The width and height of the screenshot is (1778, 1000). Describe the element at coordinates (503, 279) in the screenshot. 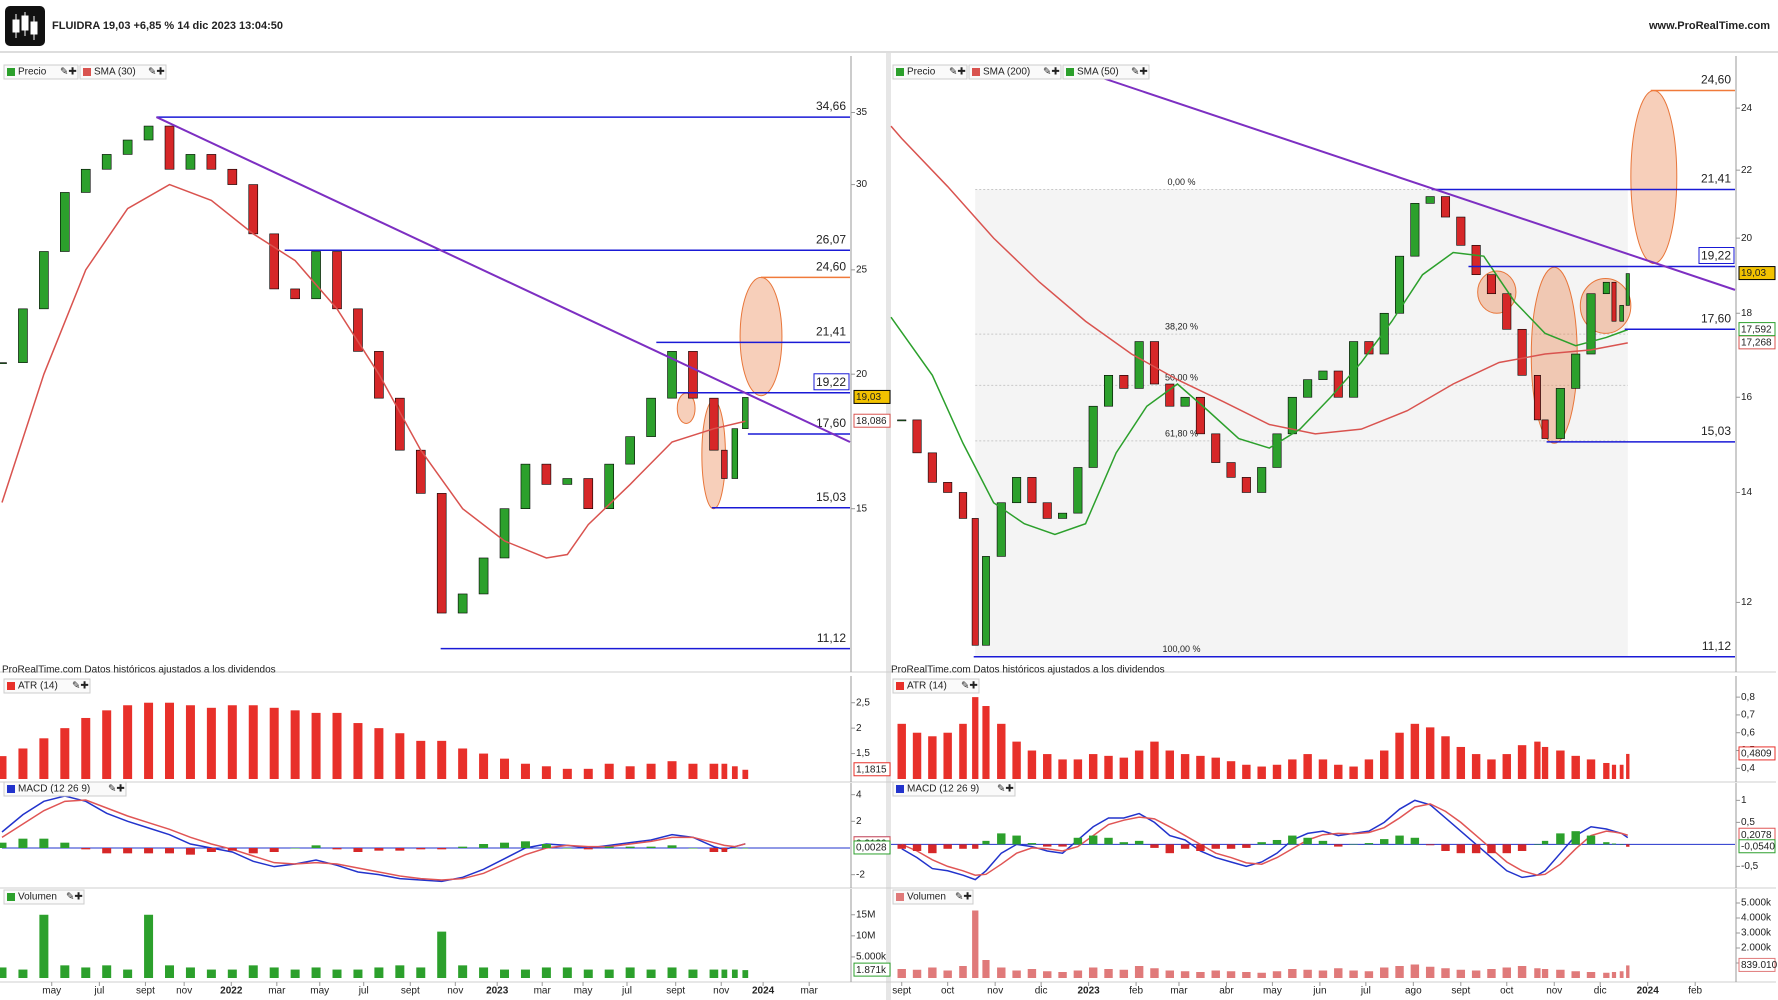

I see `trendline` at that location.